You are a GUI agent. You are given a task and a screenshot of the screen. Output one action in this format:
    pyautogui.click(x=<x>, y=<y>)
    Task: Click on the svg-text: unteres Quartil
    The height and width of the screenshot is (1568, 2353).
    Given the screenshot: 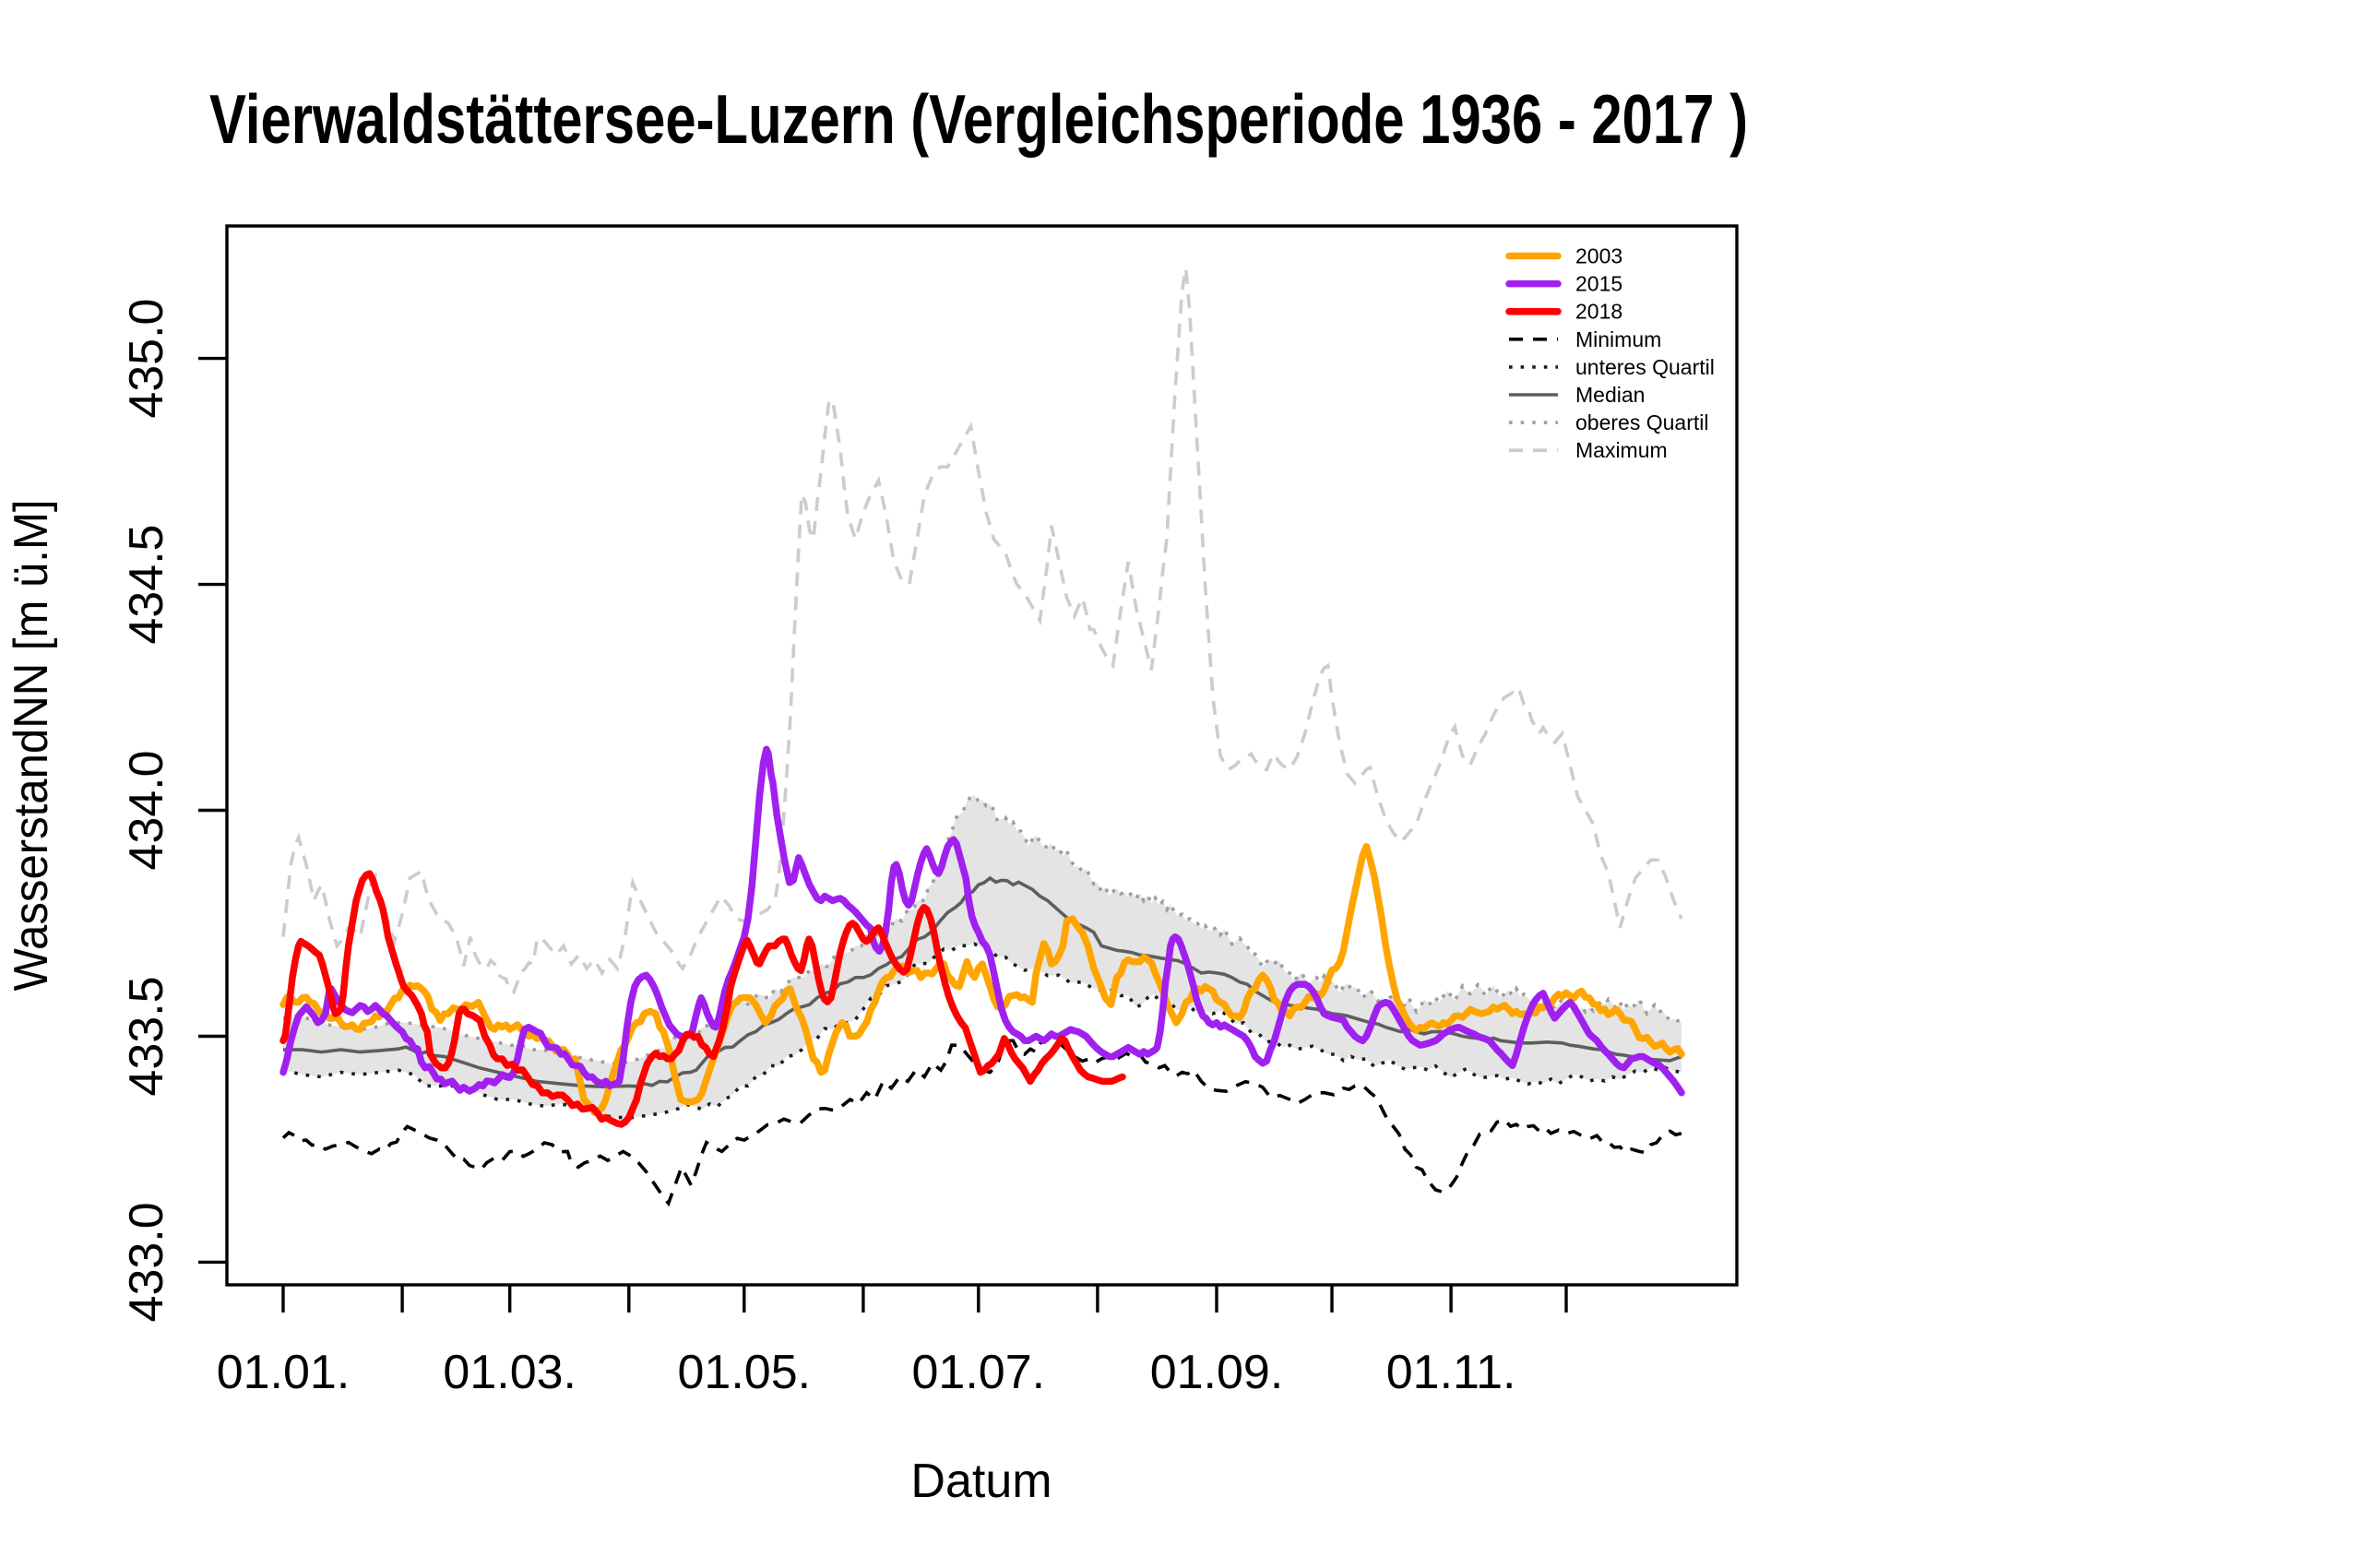 What is the action you would take?
    pyautogui.click(x=1645, y=367)
    